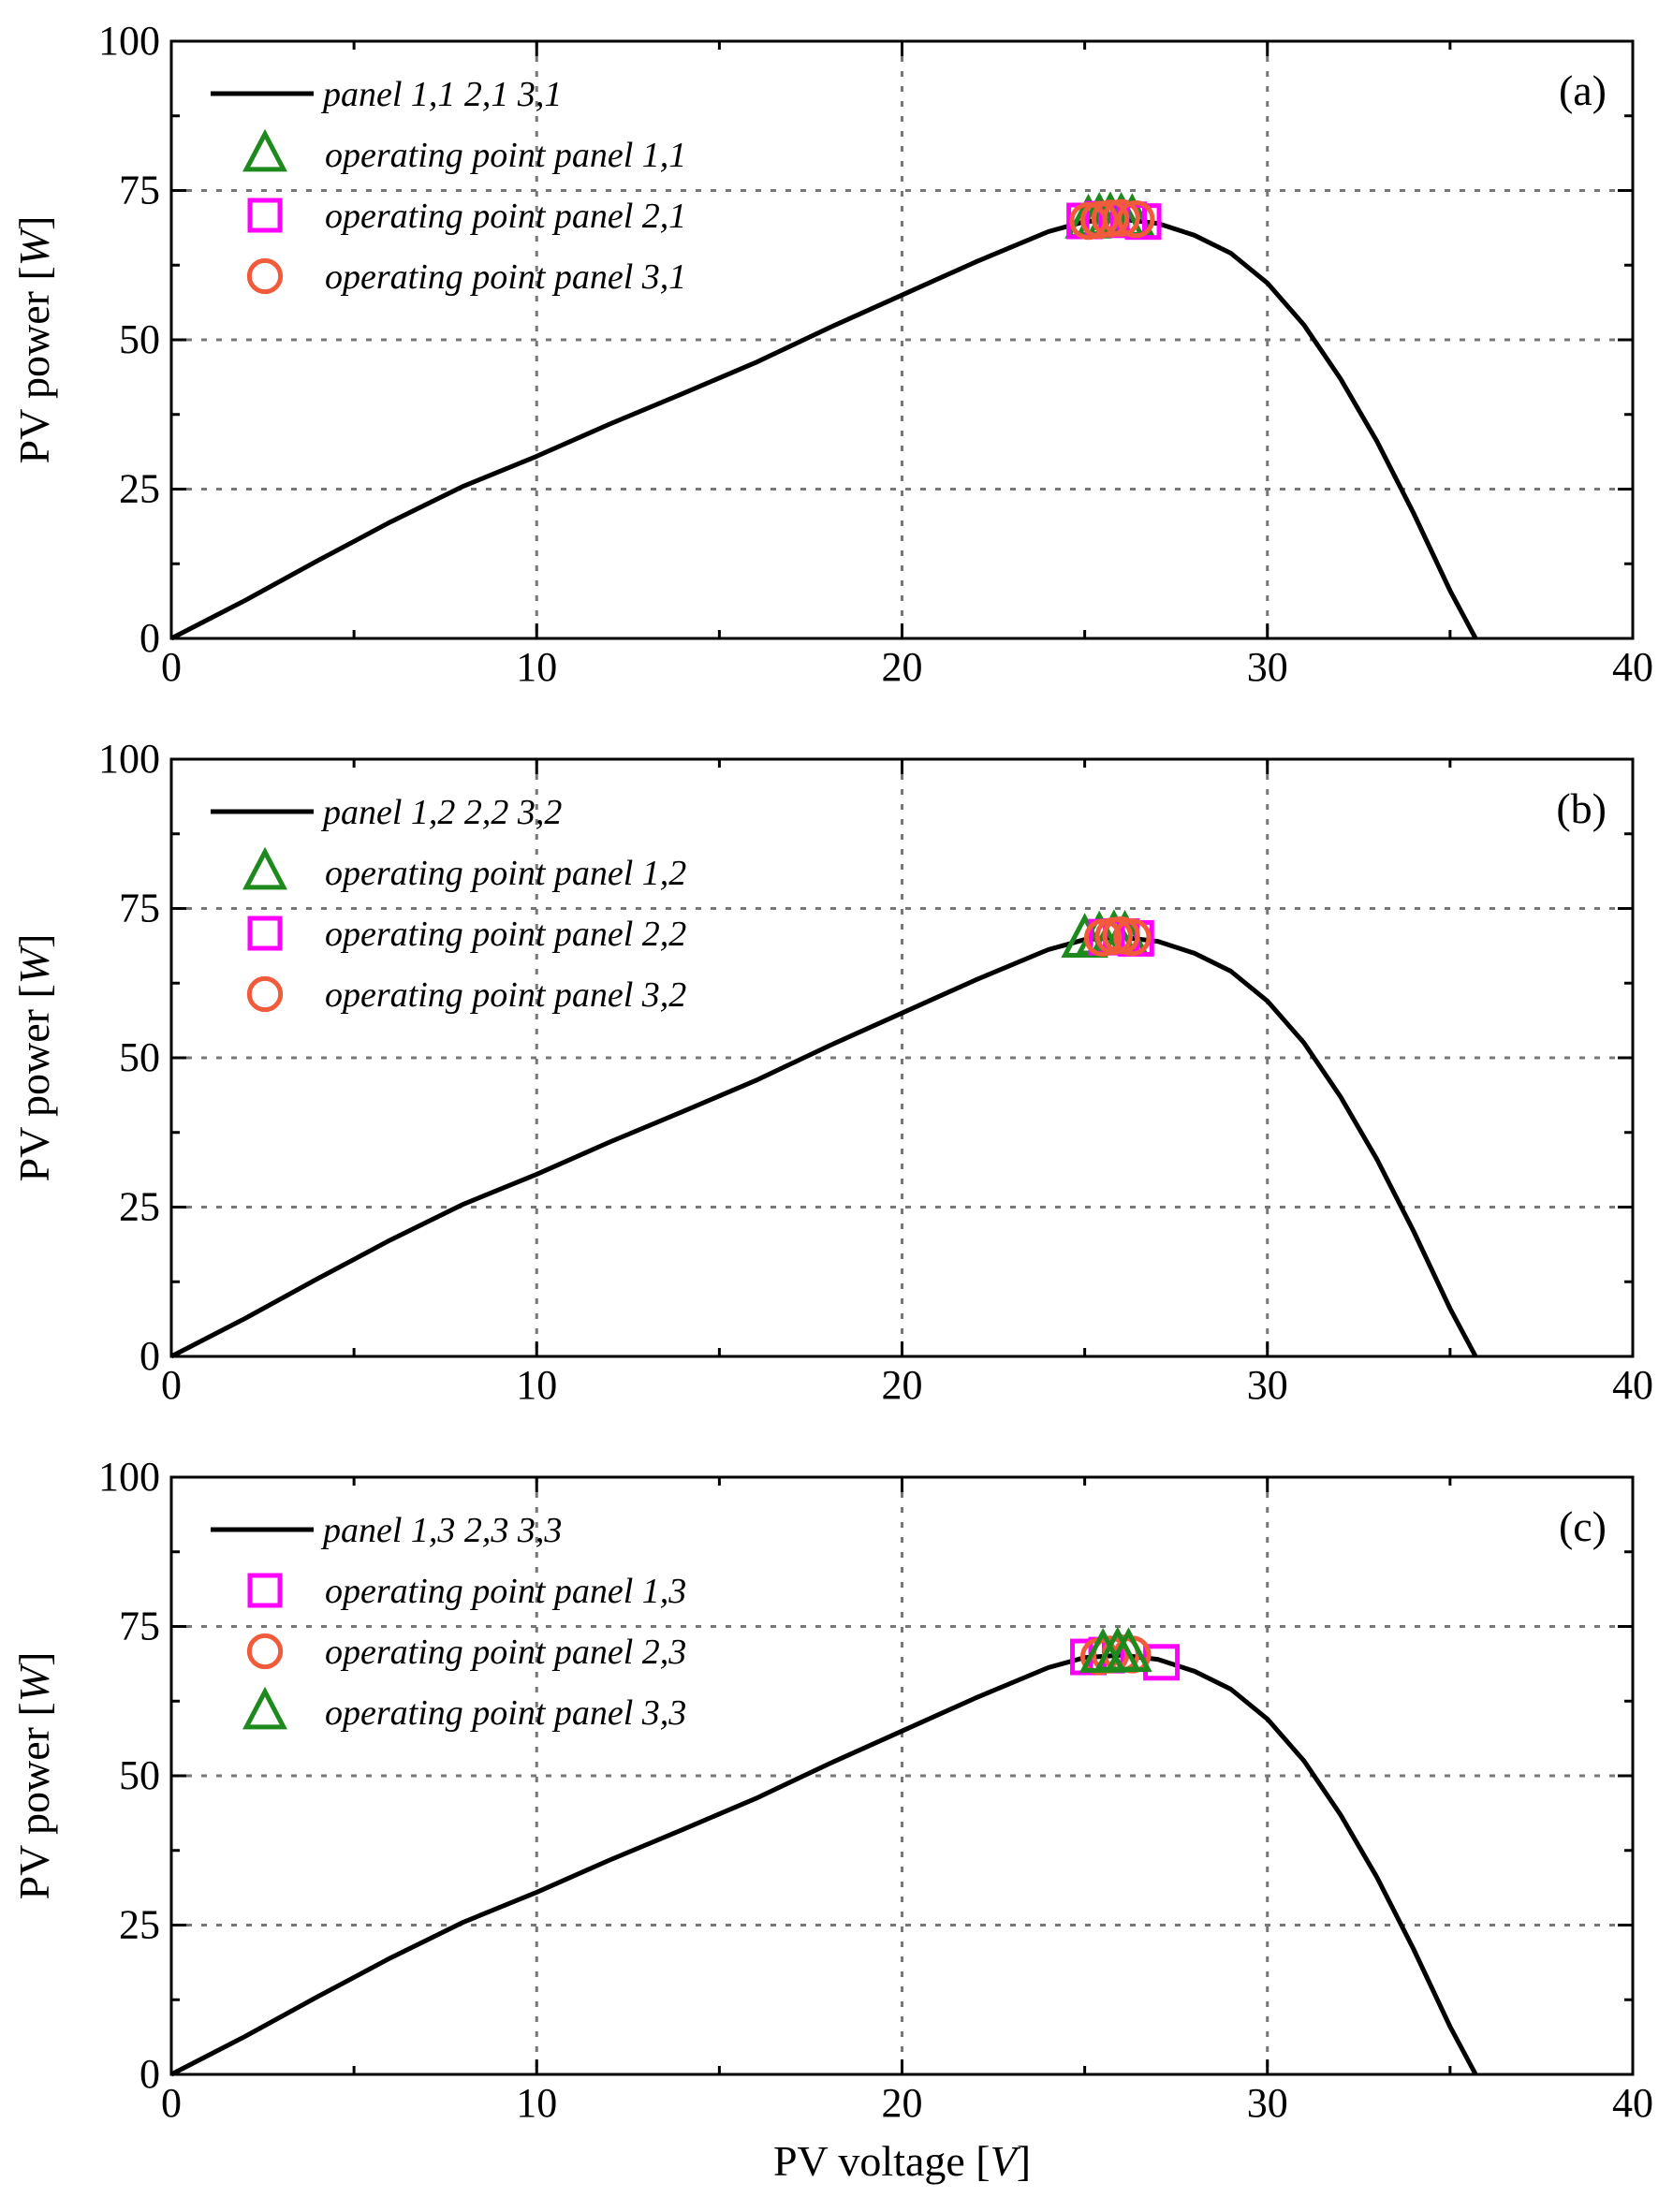 The image size is (1673, 2212). What do you see at coordinates (1583, 90) in the screenshot?
I see `panel-label: (a)` at bounding box center [1583, 90].